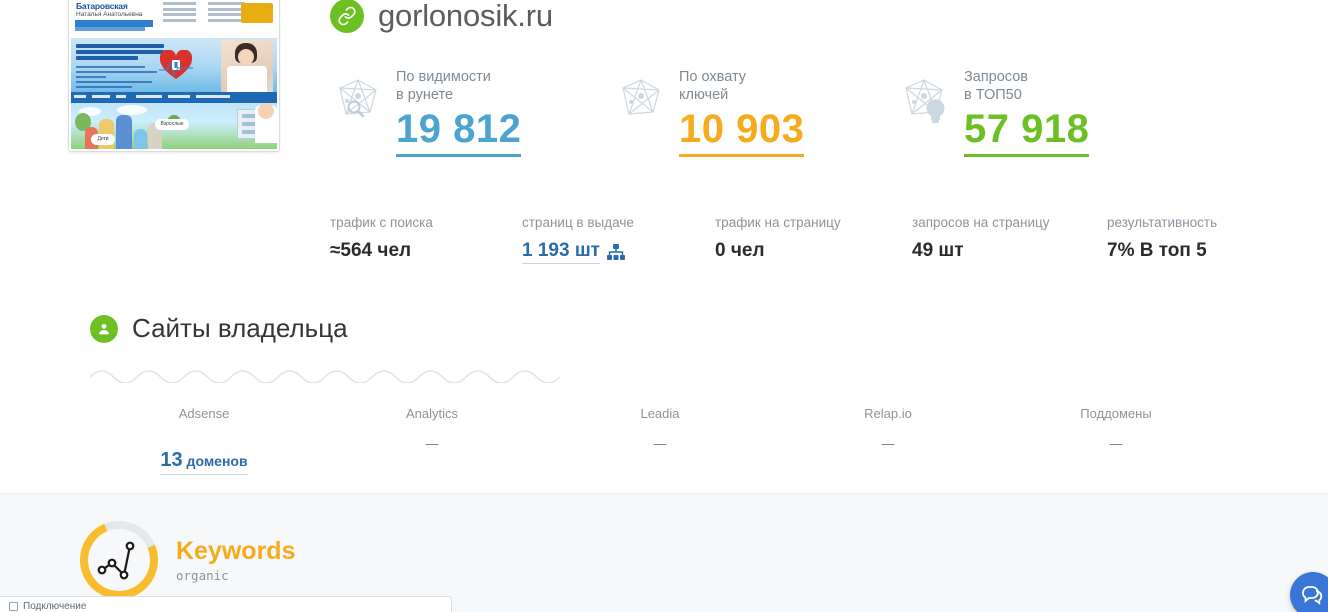  Describe the element at coordinates (257, 13) in the screenshot. I see `thumbnail-cta-button` at that location.